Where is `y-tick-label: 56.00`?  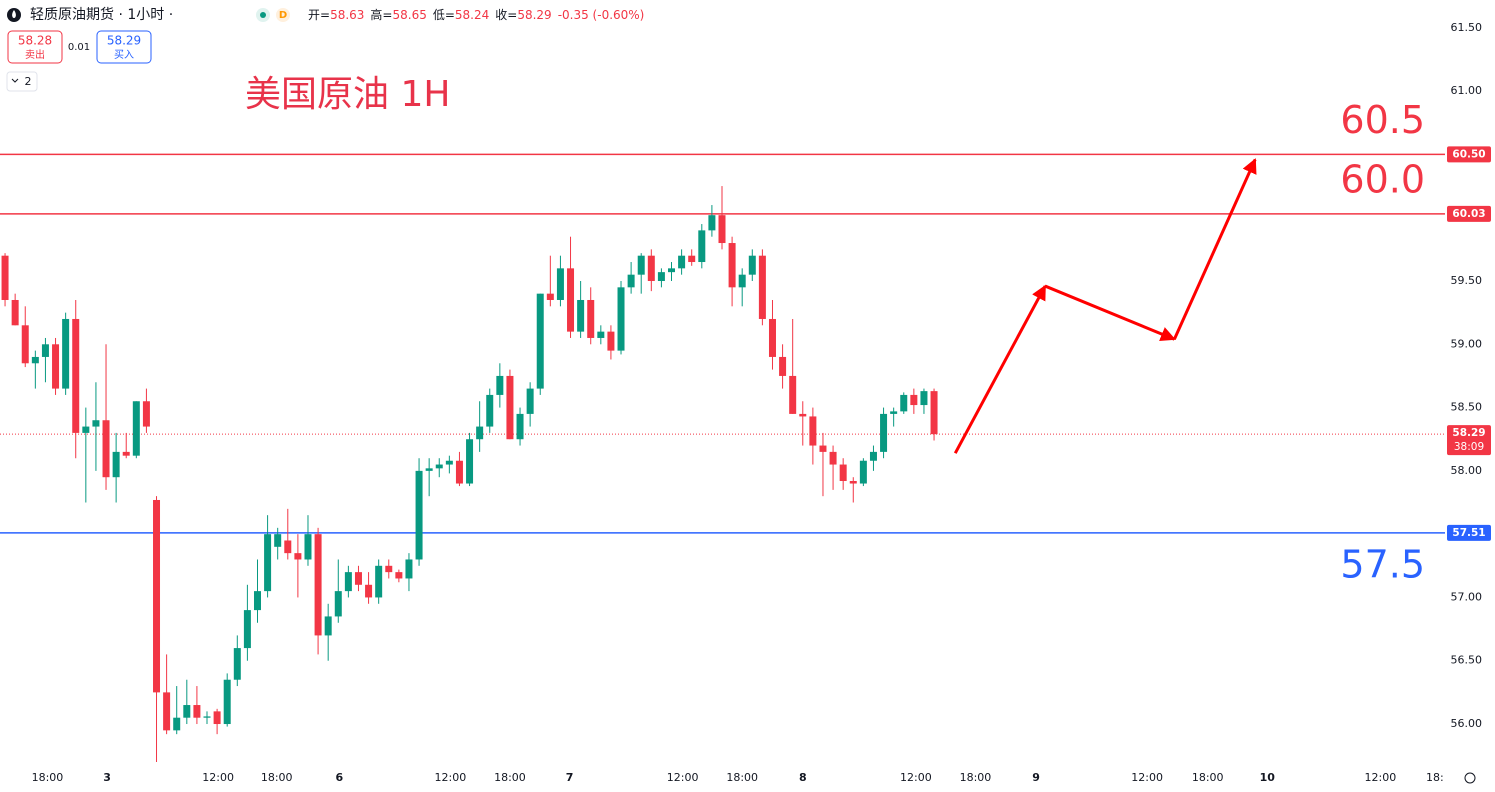 y-tick-label: 56.00 is located at coordinates (1467, 723).